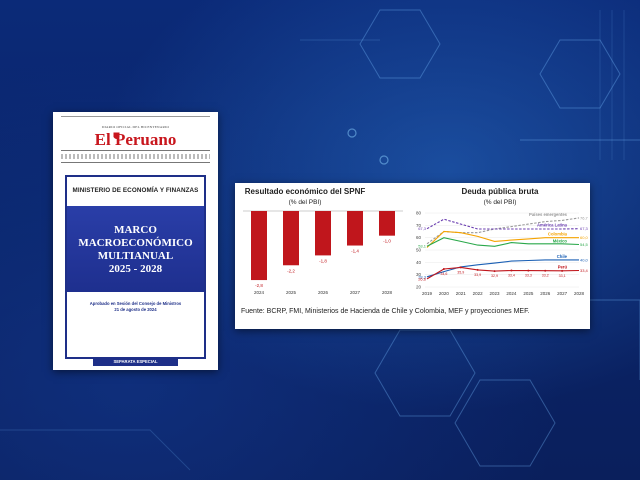  What do you see at coordinates (135, 256) in the screenshot?
I see `cover-title-line: MULTIANUAL` at bounding box center [135, 256].